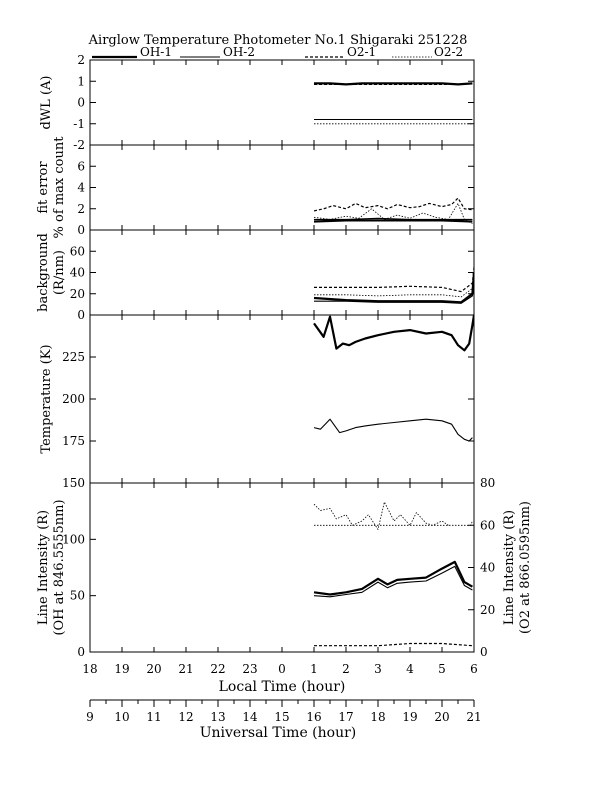 The height and width of the screenshot is (792, 612). I want to click on local-time-tick-label: 0, so click(282, 669).